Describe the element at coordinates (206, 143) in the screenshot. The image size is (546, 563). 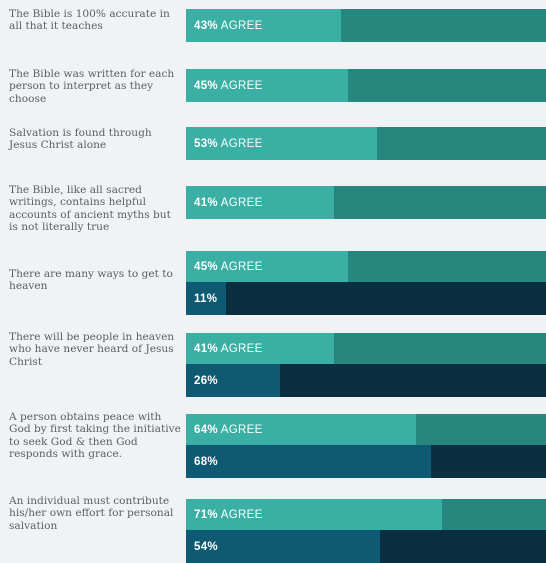
I see `bar-percent: 53%` at that location.